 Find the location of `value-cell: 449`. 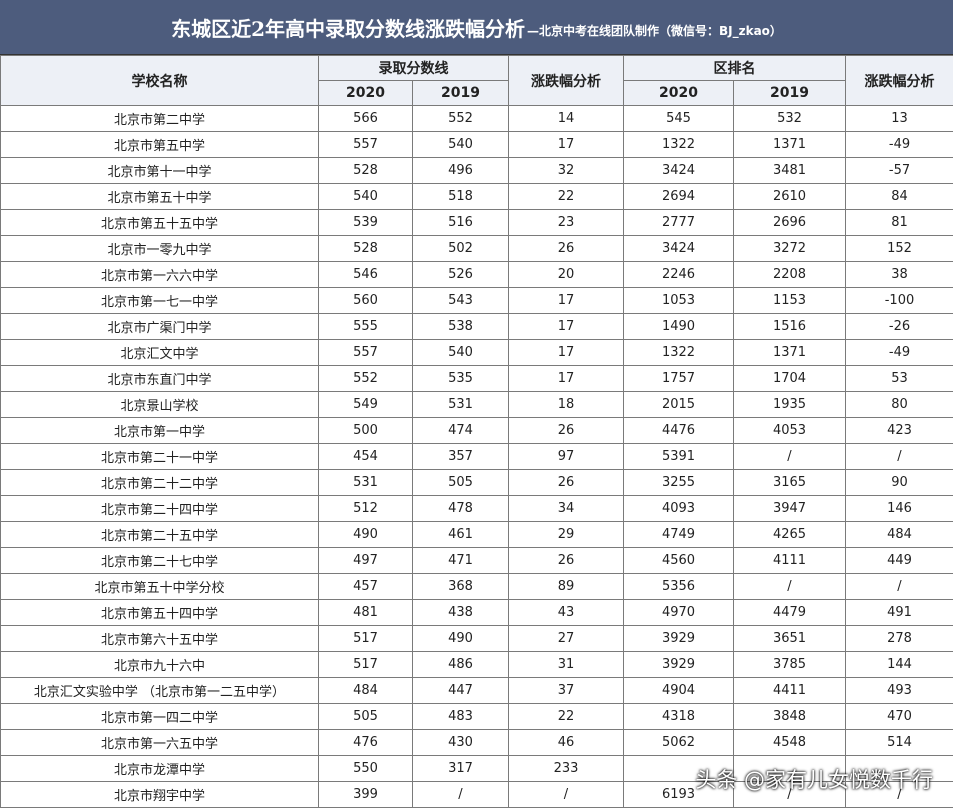

value-cell: 449 is located at coordinates (899, 560).